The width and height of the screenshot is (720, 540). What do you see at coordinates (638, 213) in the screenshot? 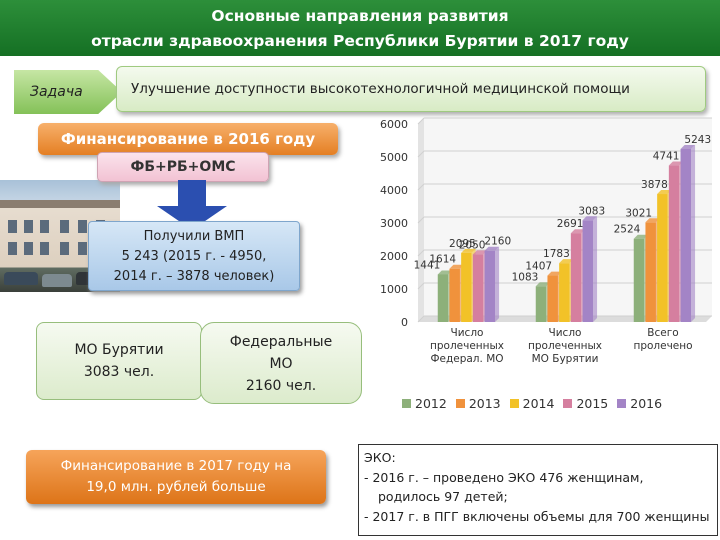
I see `data-label: 3021` at bounding box center [638, 213].